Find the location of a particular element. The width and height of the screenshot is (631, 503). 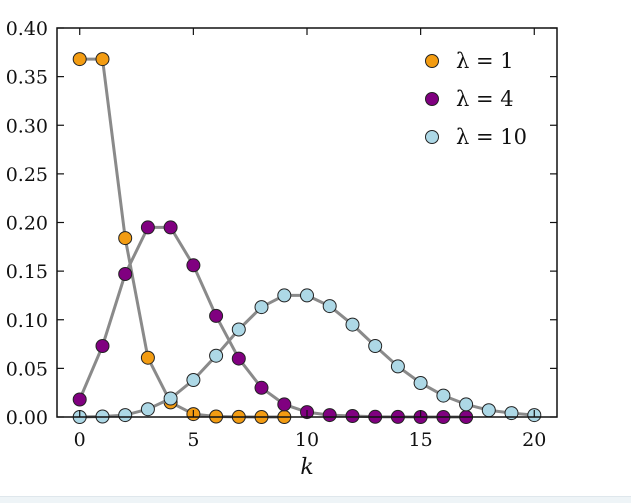

y-tick-label: 0.25 is located at coordinates (27, 175).